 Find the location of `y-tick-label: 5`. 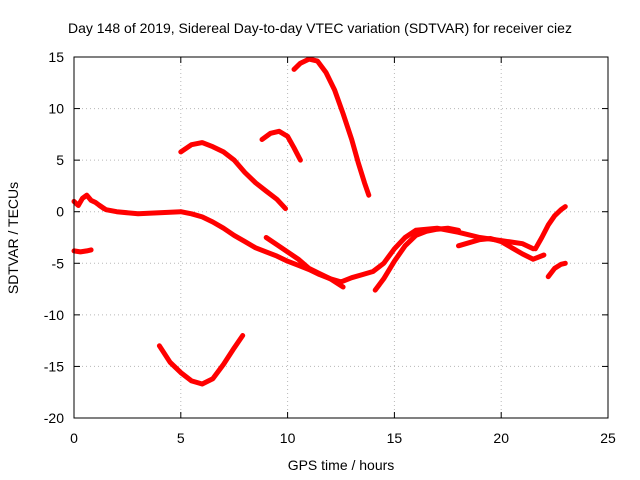

y-tick-label: 5 is located at coordinates (60, 160).